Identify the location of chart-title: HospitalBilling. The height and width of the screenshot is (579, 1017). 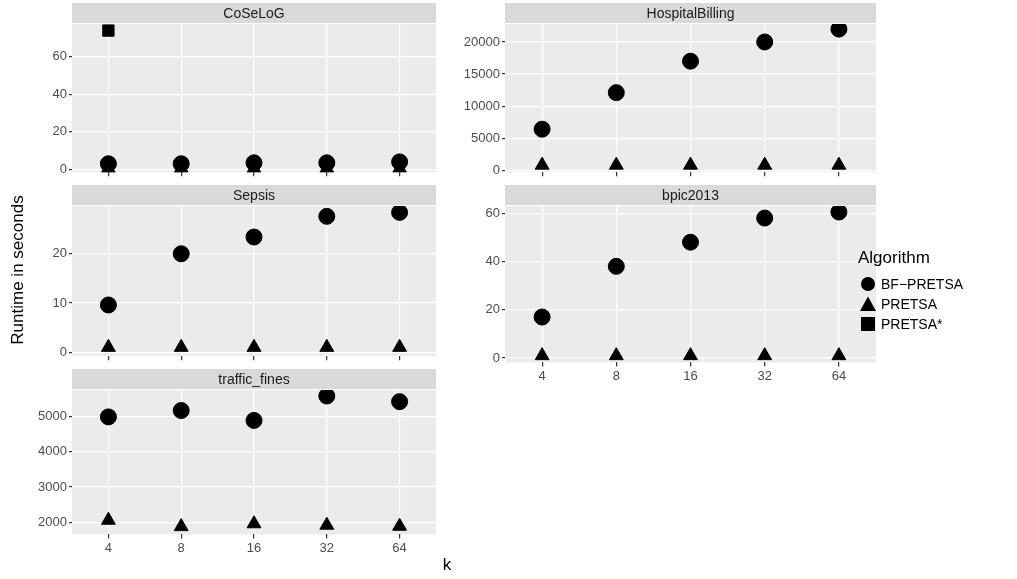
(690, 12).